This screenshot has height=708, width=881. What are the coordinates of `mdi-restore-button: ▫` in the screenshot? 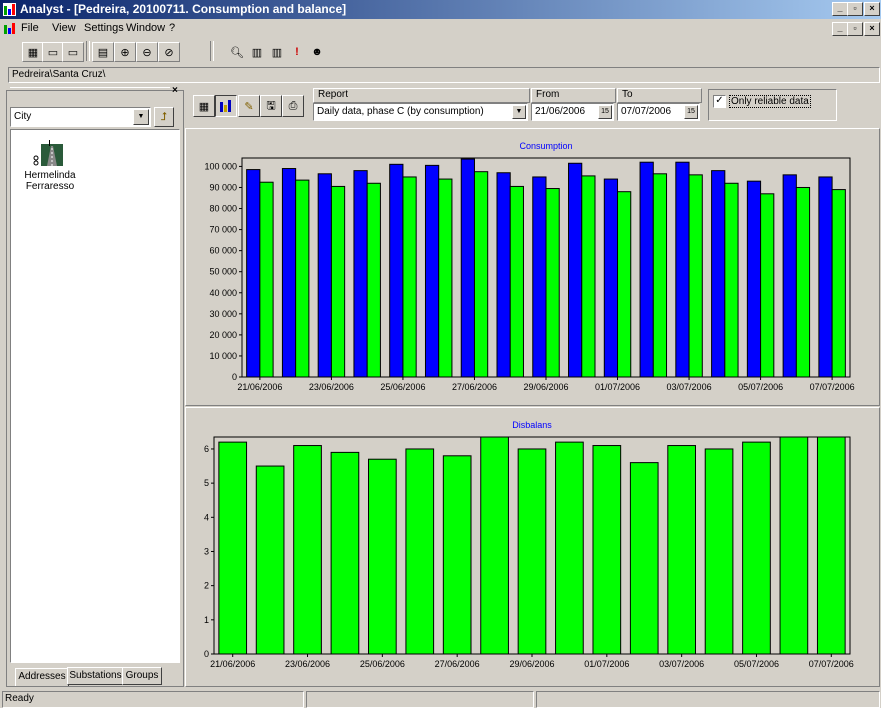 It's located at (855, 29).